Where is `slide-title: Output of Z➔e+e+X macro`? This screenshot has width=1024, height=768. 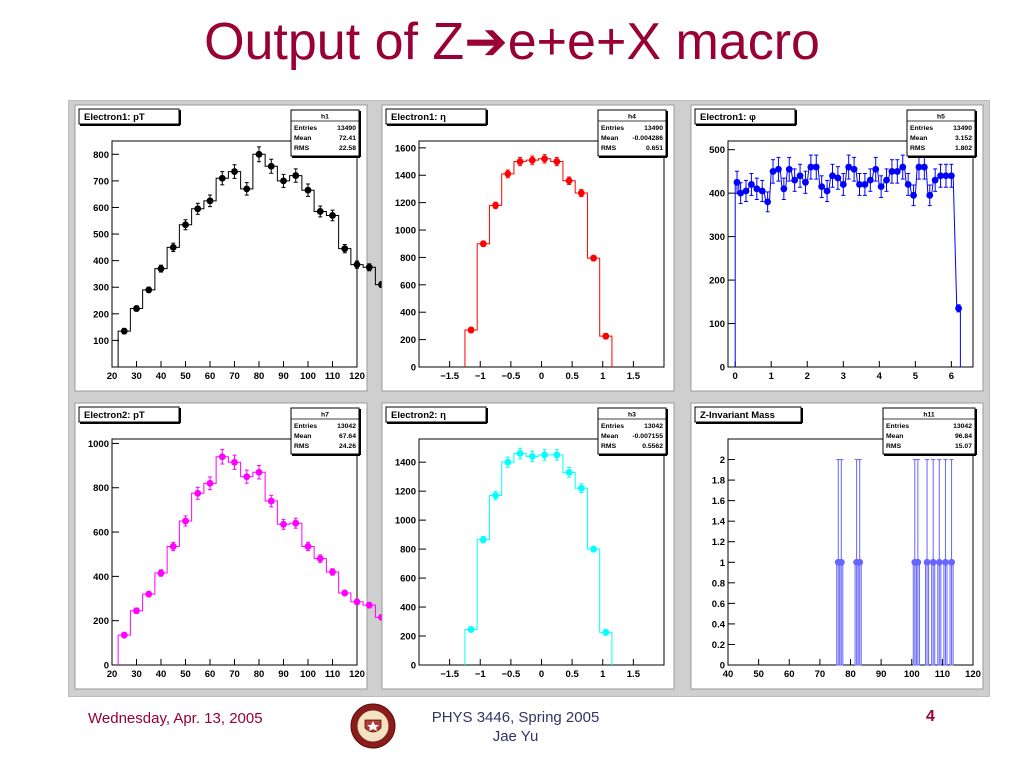 slide-title: Output of Z➔e+e+X macro is located at coordinates (512, 42).